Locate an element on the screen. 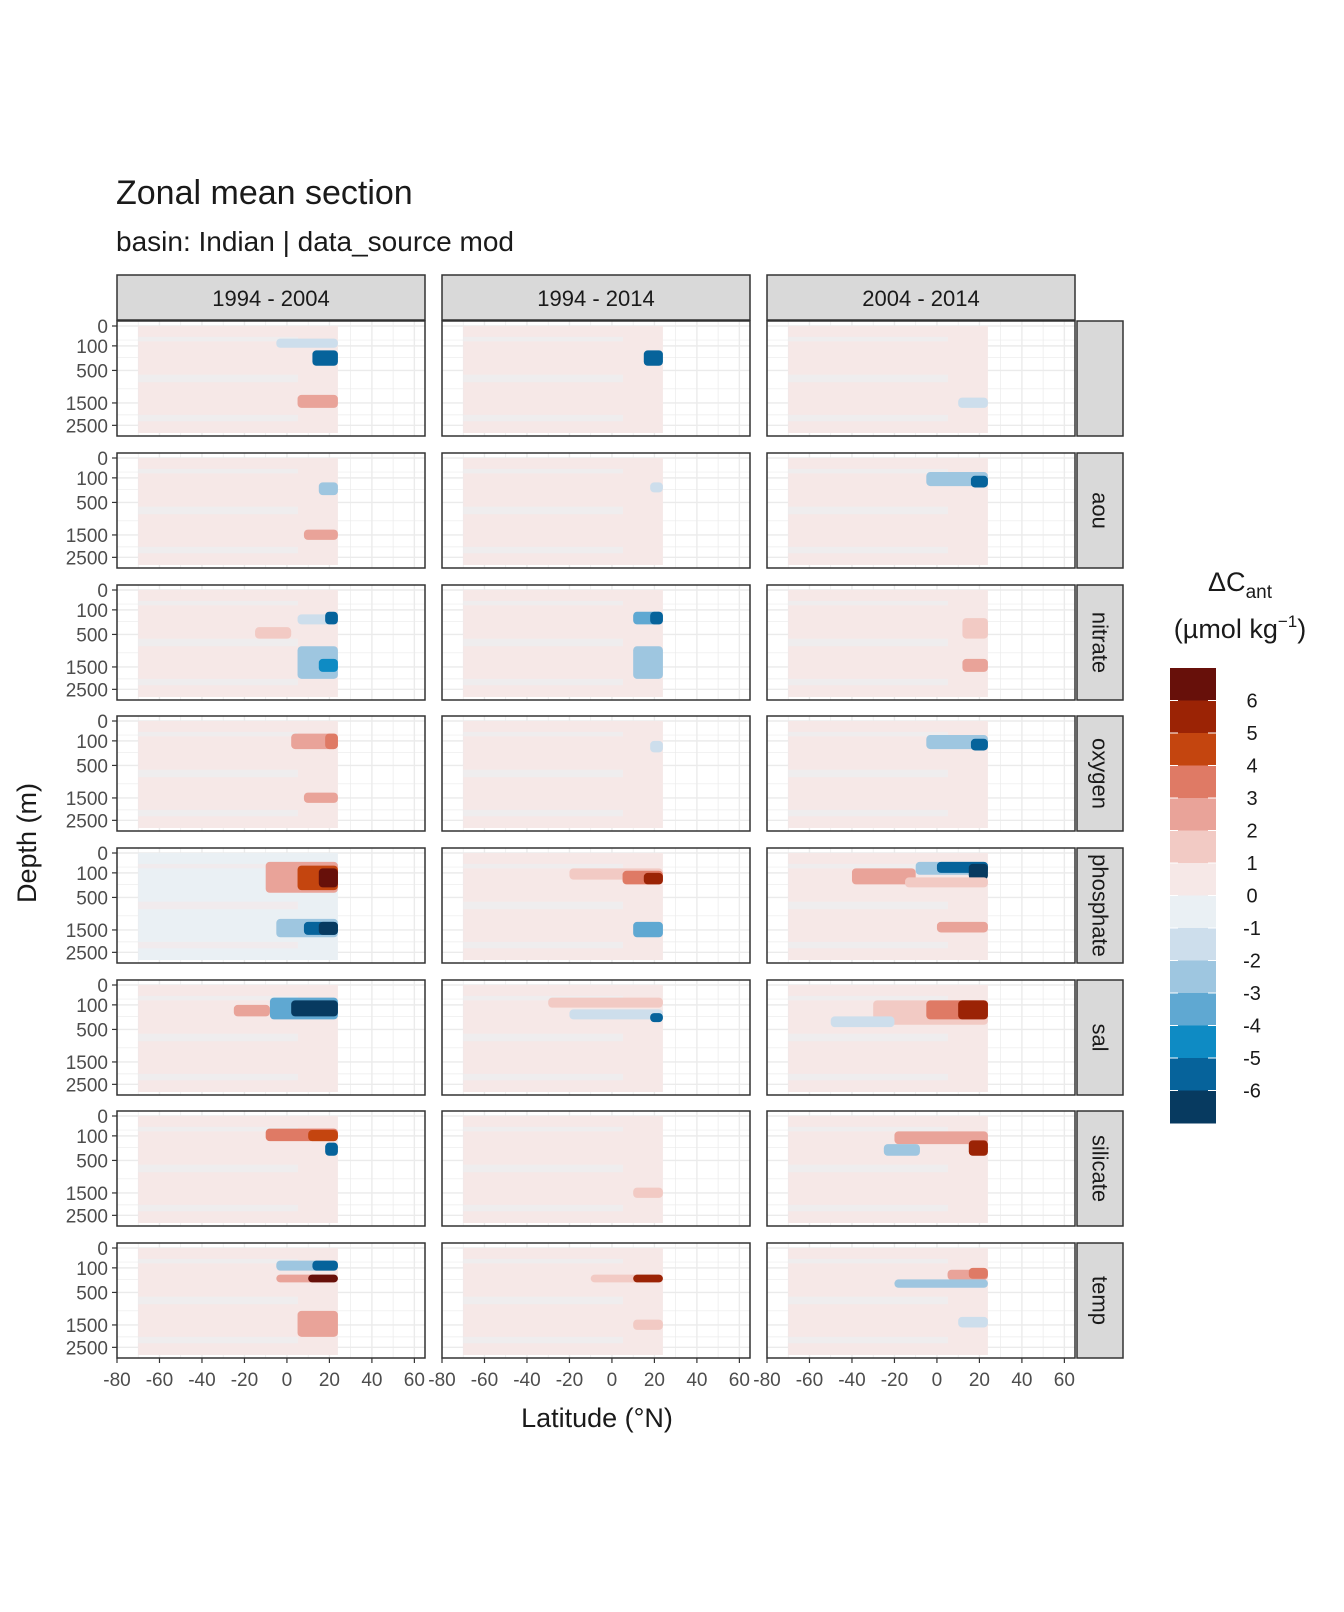 This screenshot has width=1344, height=1612. column-strip is located at coordinates (271, 297).